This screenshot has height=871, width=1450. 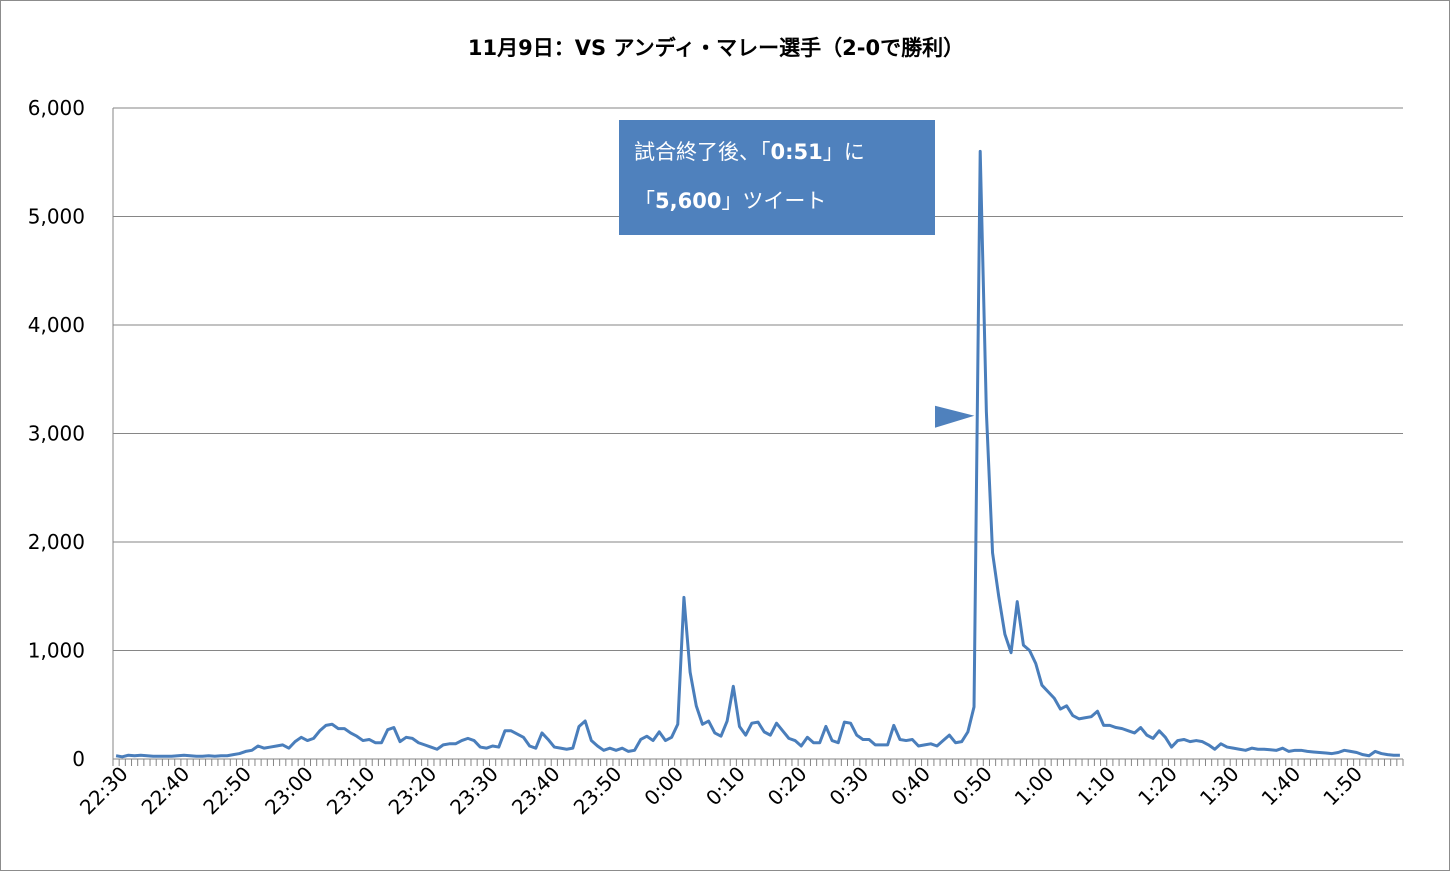 I want to click on x-tick-label: 23:50, so click(x=598, y=791).